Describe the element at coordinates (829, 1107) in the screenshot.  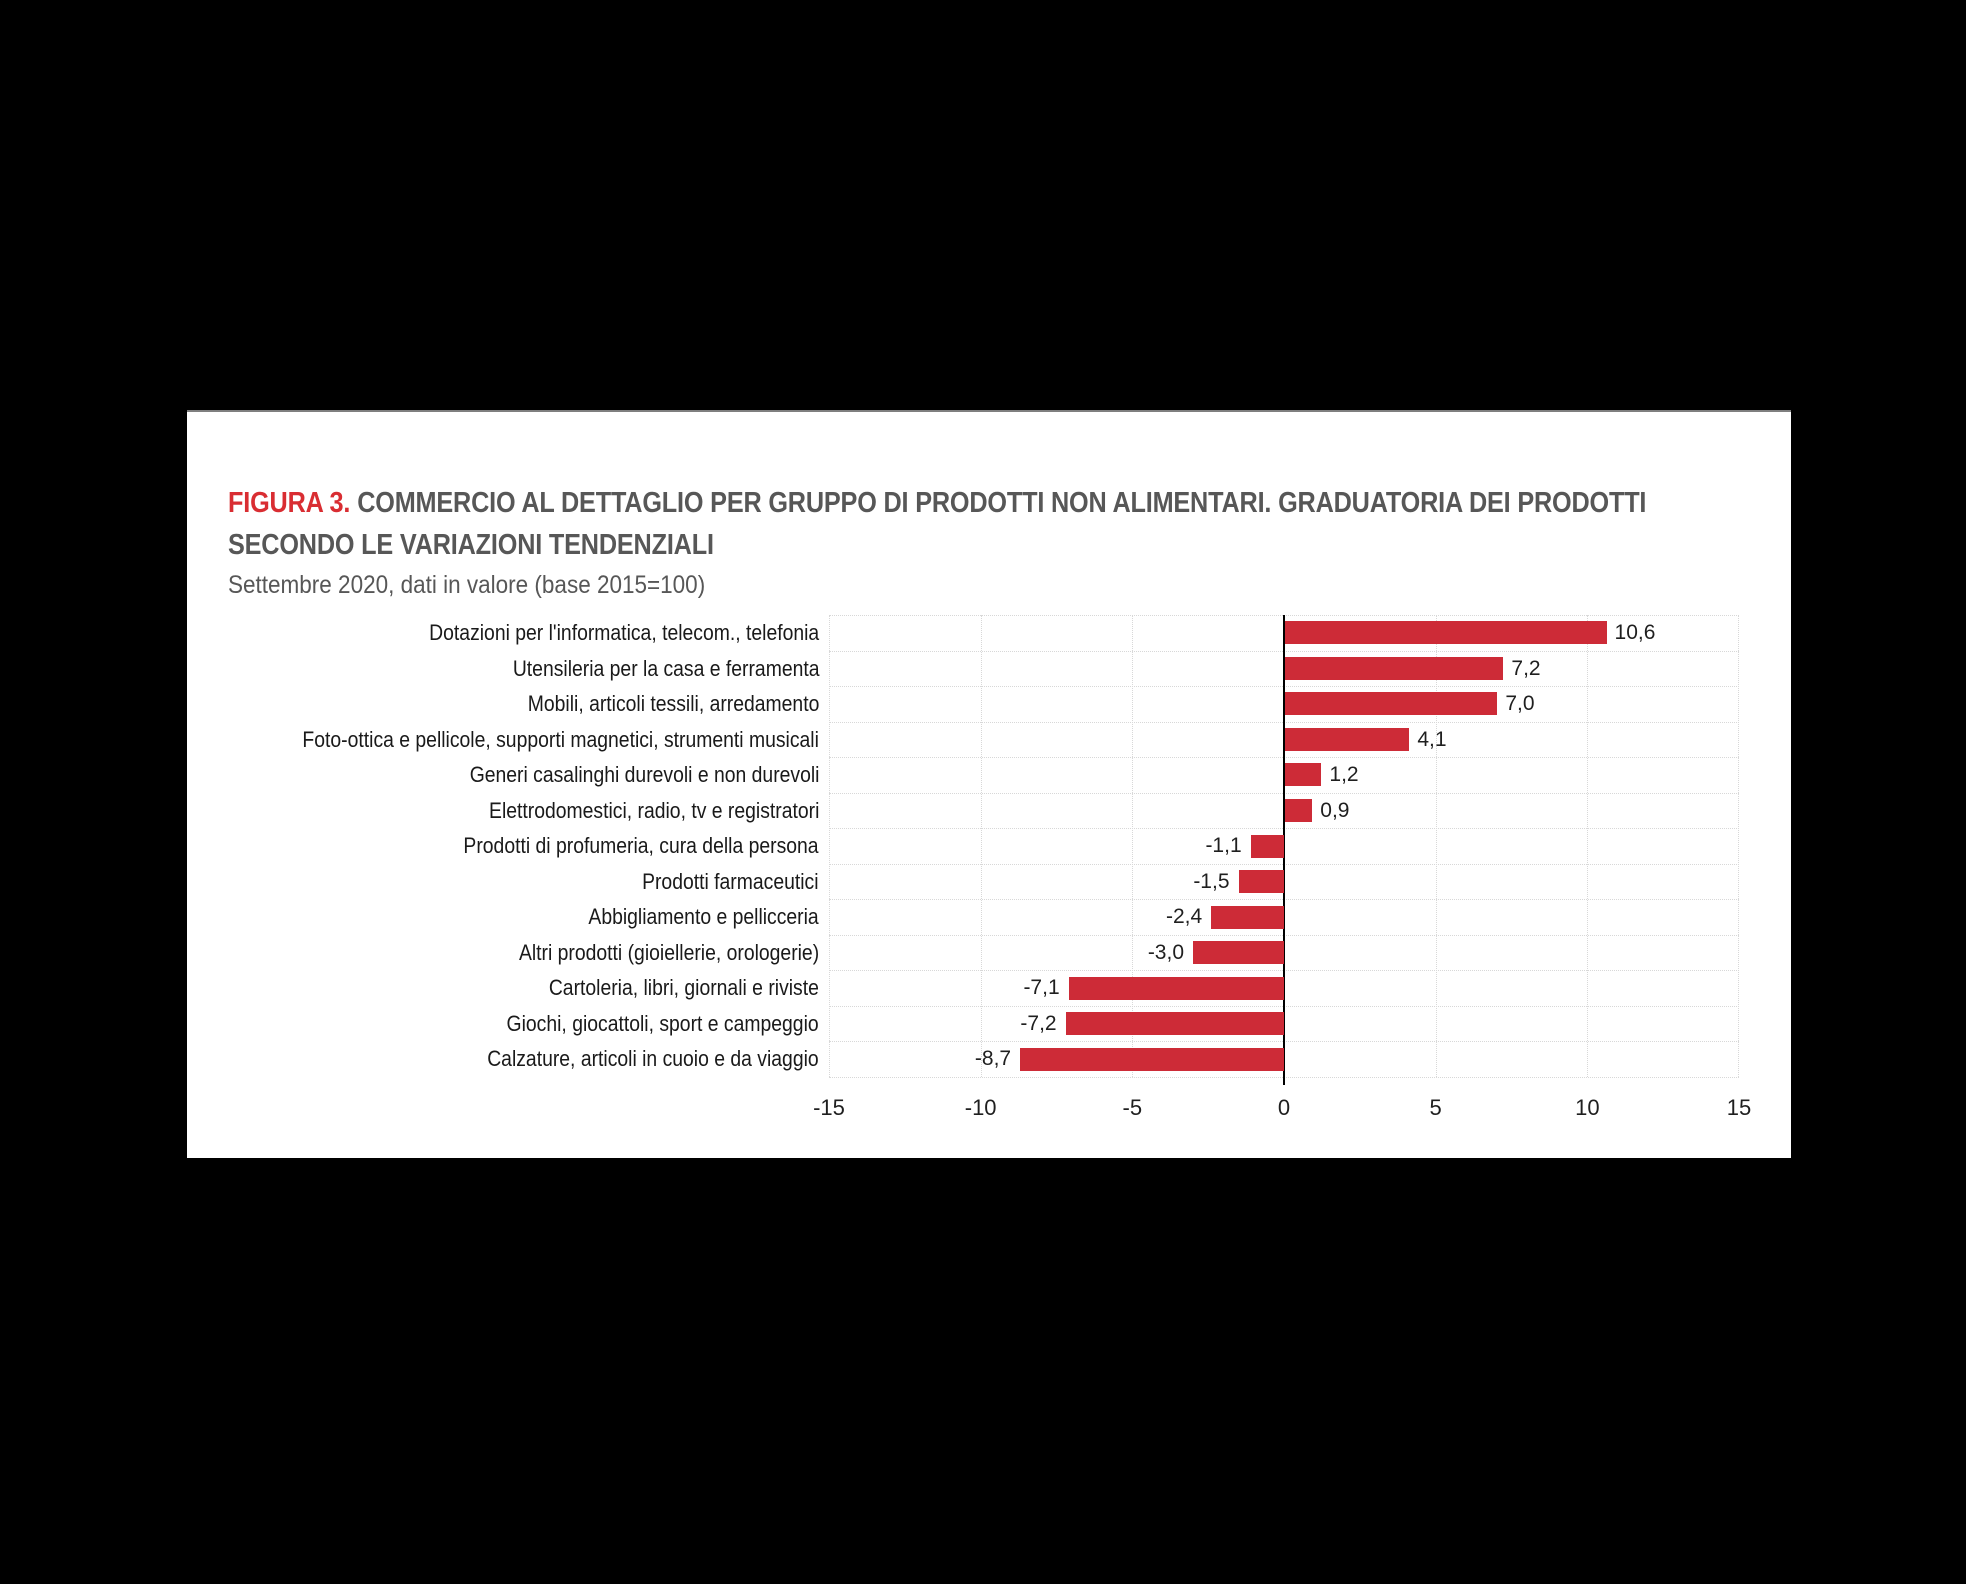
I see `x-axis-tick-label: -15` at that location.